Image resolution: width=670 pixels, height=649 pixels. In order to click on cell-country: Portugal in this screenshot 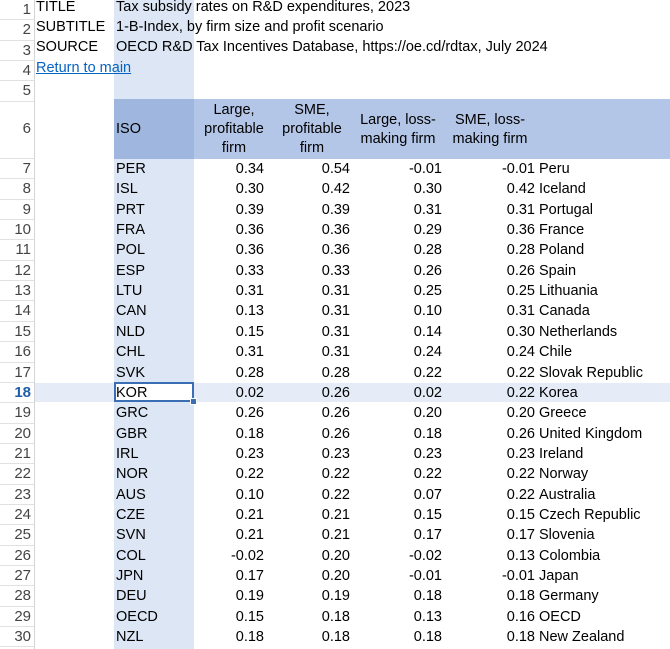, I will do `click(566, 209)`.